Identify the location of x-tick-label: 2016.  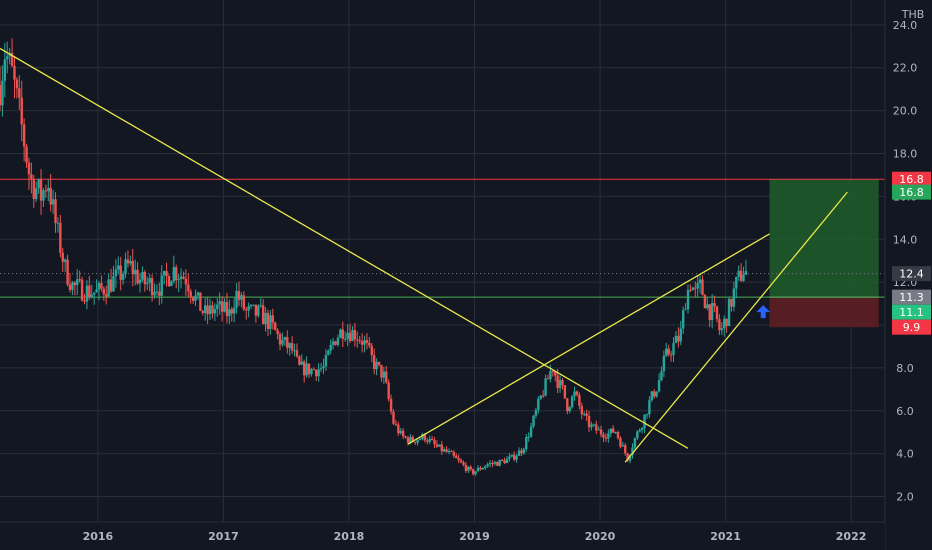
(98, 536).